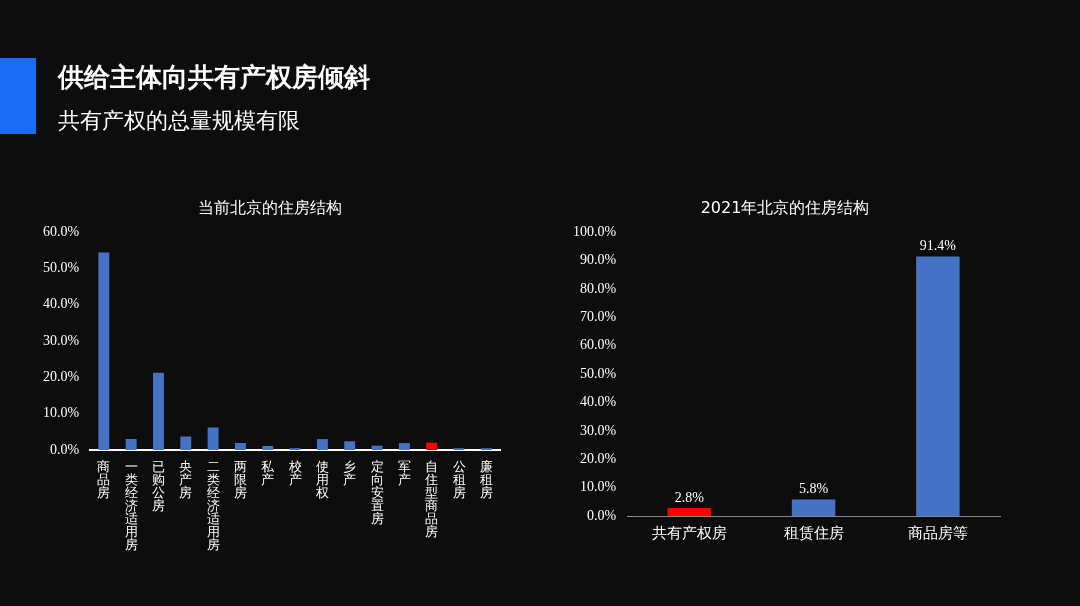  What do you see at coordinates (431, 498) in the screenshot?
I see `x-tick-label: 自住型商品房` at bounding box center [431, 498].